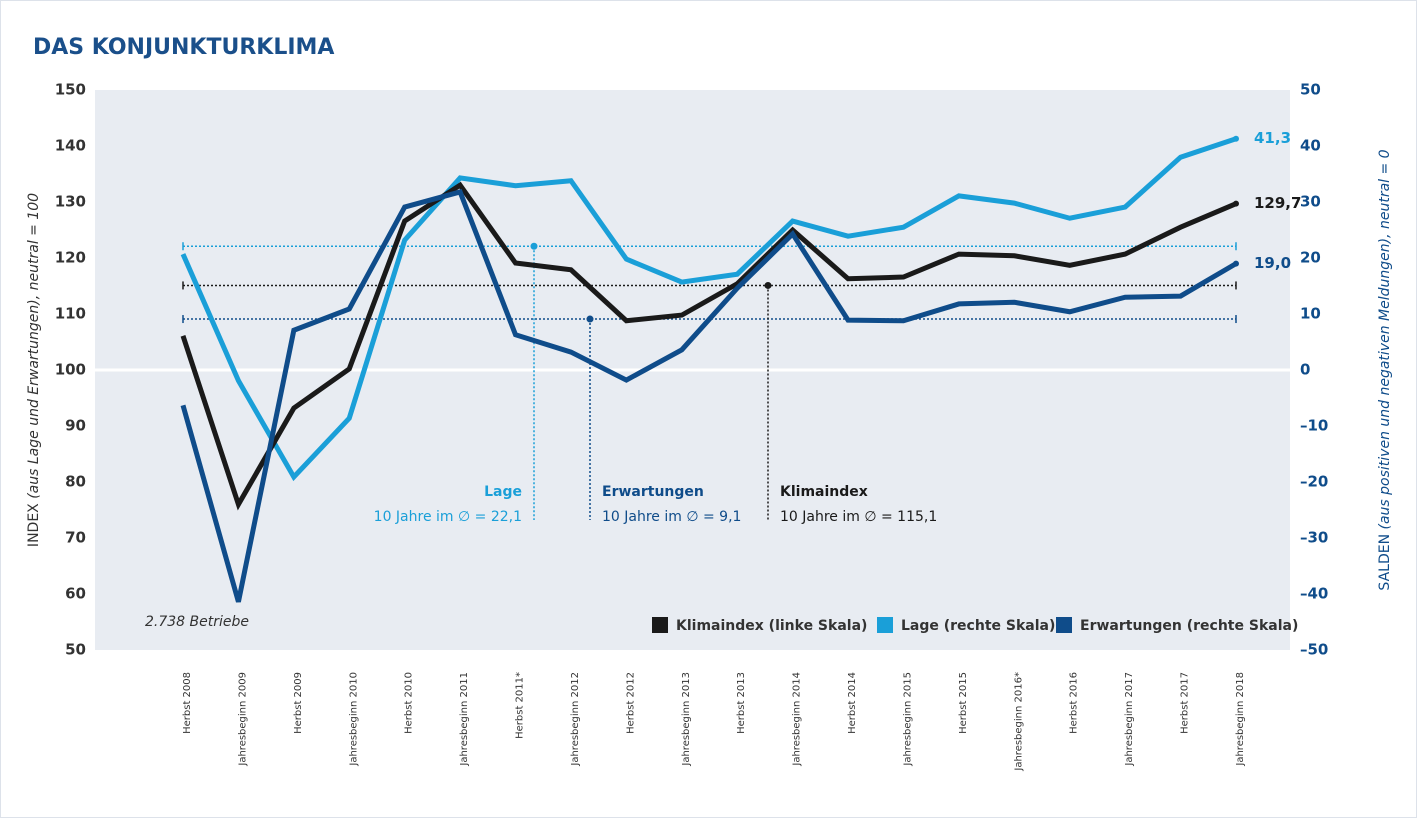  I want to click on y2-tick-label: –20, so click(1314, 482).